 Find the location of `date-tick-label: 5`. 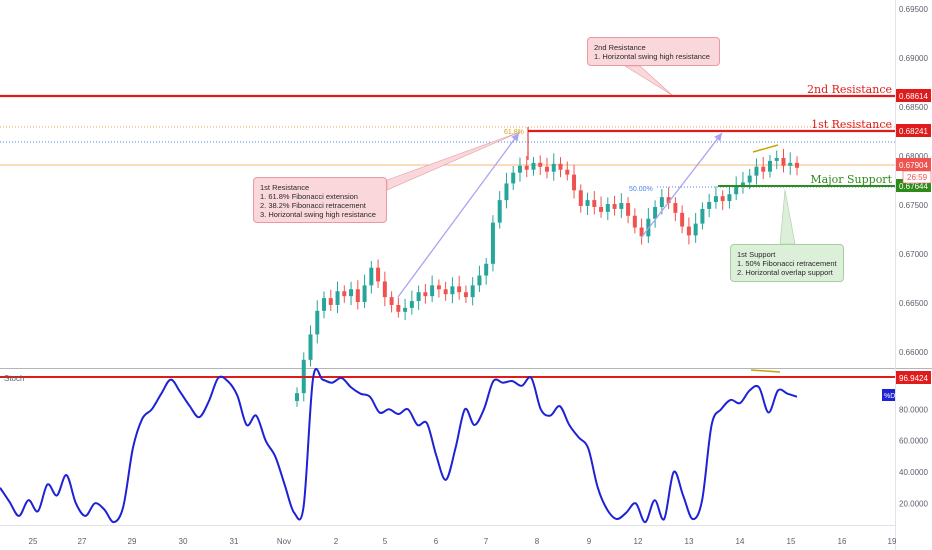

date-tick-label: 5 is located at coordinates (385, 541).